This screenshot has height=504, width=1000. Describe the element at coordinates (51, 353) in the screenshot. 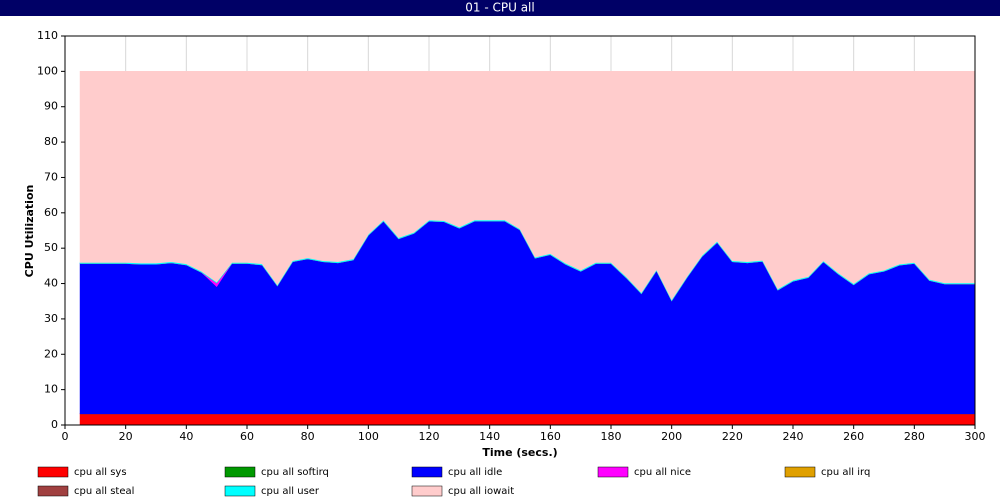

I see `y-tick-label: 20` at that location.